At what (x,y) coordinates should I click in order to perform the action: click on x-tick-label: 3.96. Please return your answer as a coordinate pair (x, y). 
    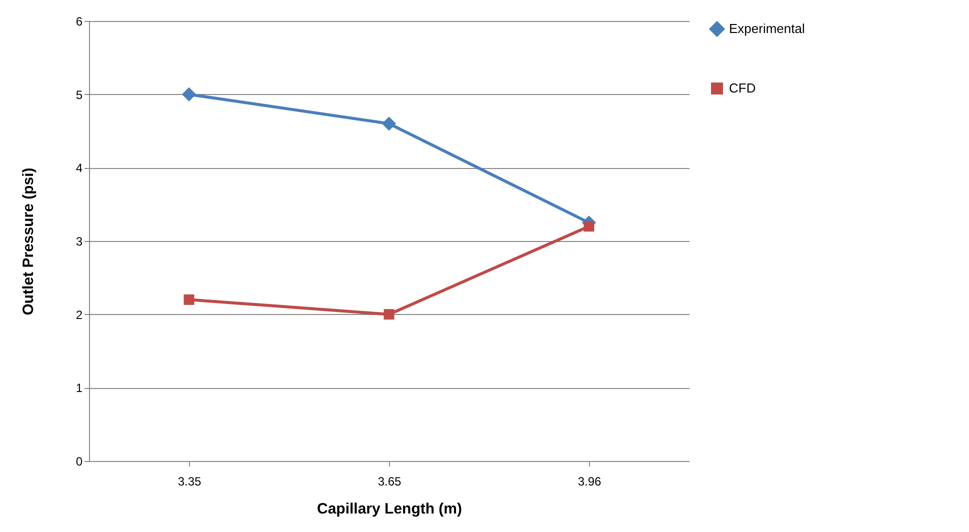
    Looking at the image, I should click on (590, 481).